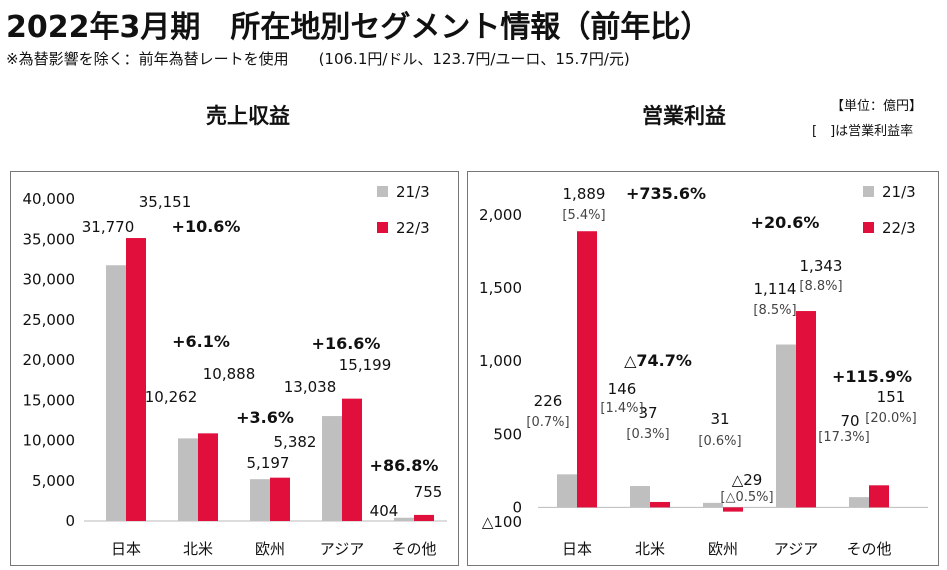 This screenshot has height=570, width=947. Describe the element at coordinates (863, 131) in the screenshot. I see `margin-note: [ ]は営業利益率` at that location.